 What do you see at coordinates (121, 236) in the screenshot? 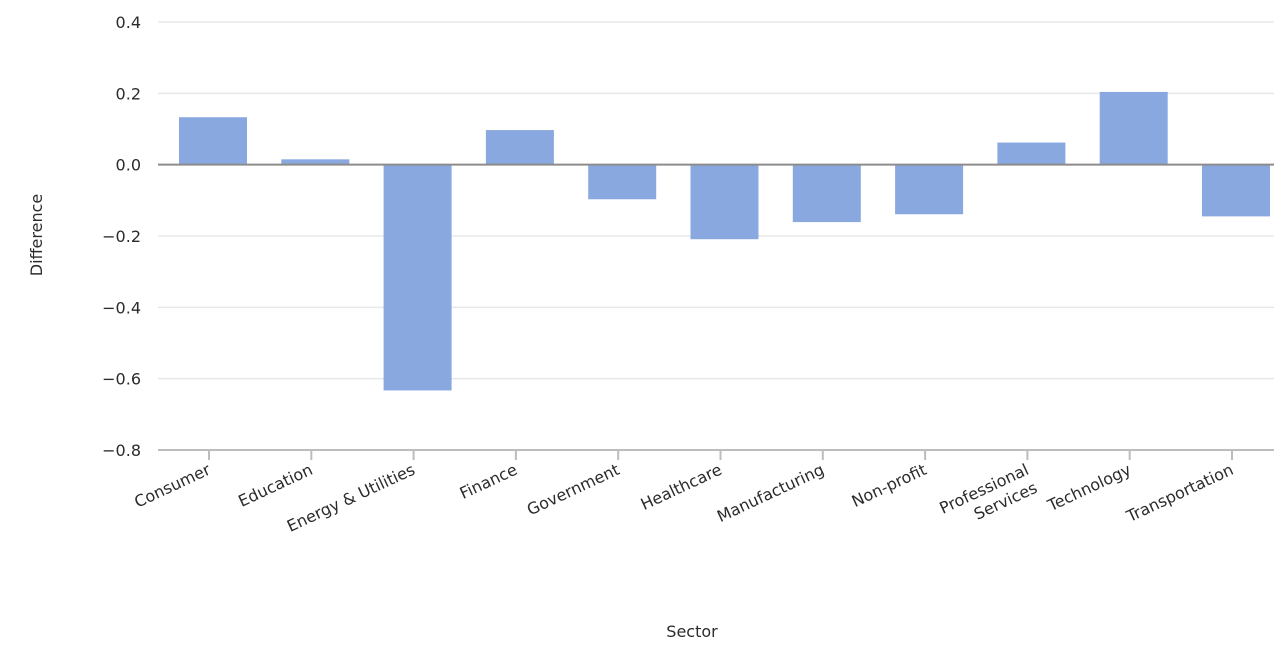
I see `y-tick-label: −0.2` at bounding box center [121, 236].